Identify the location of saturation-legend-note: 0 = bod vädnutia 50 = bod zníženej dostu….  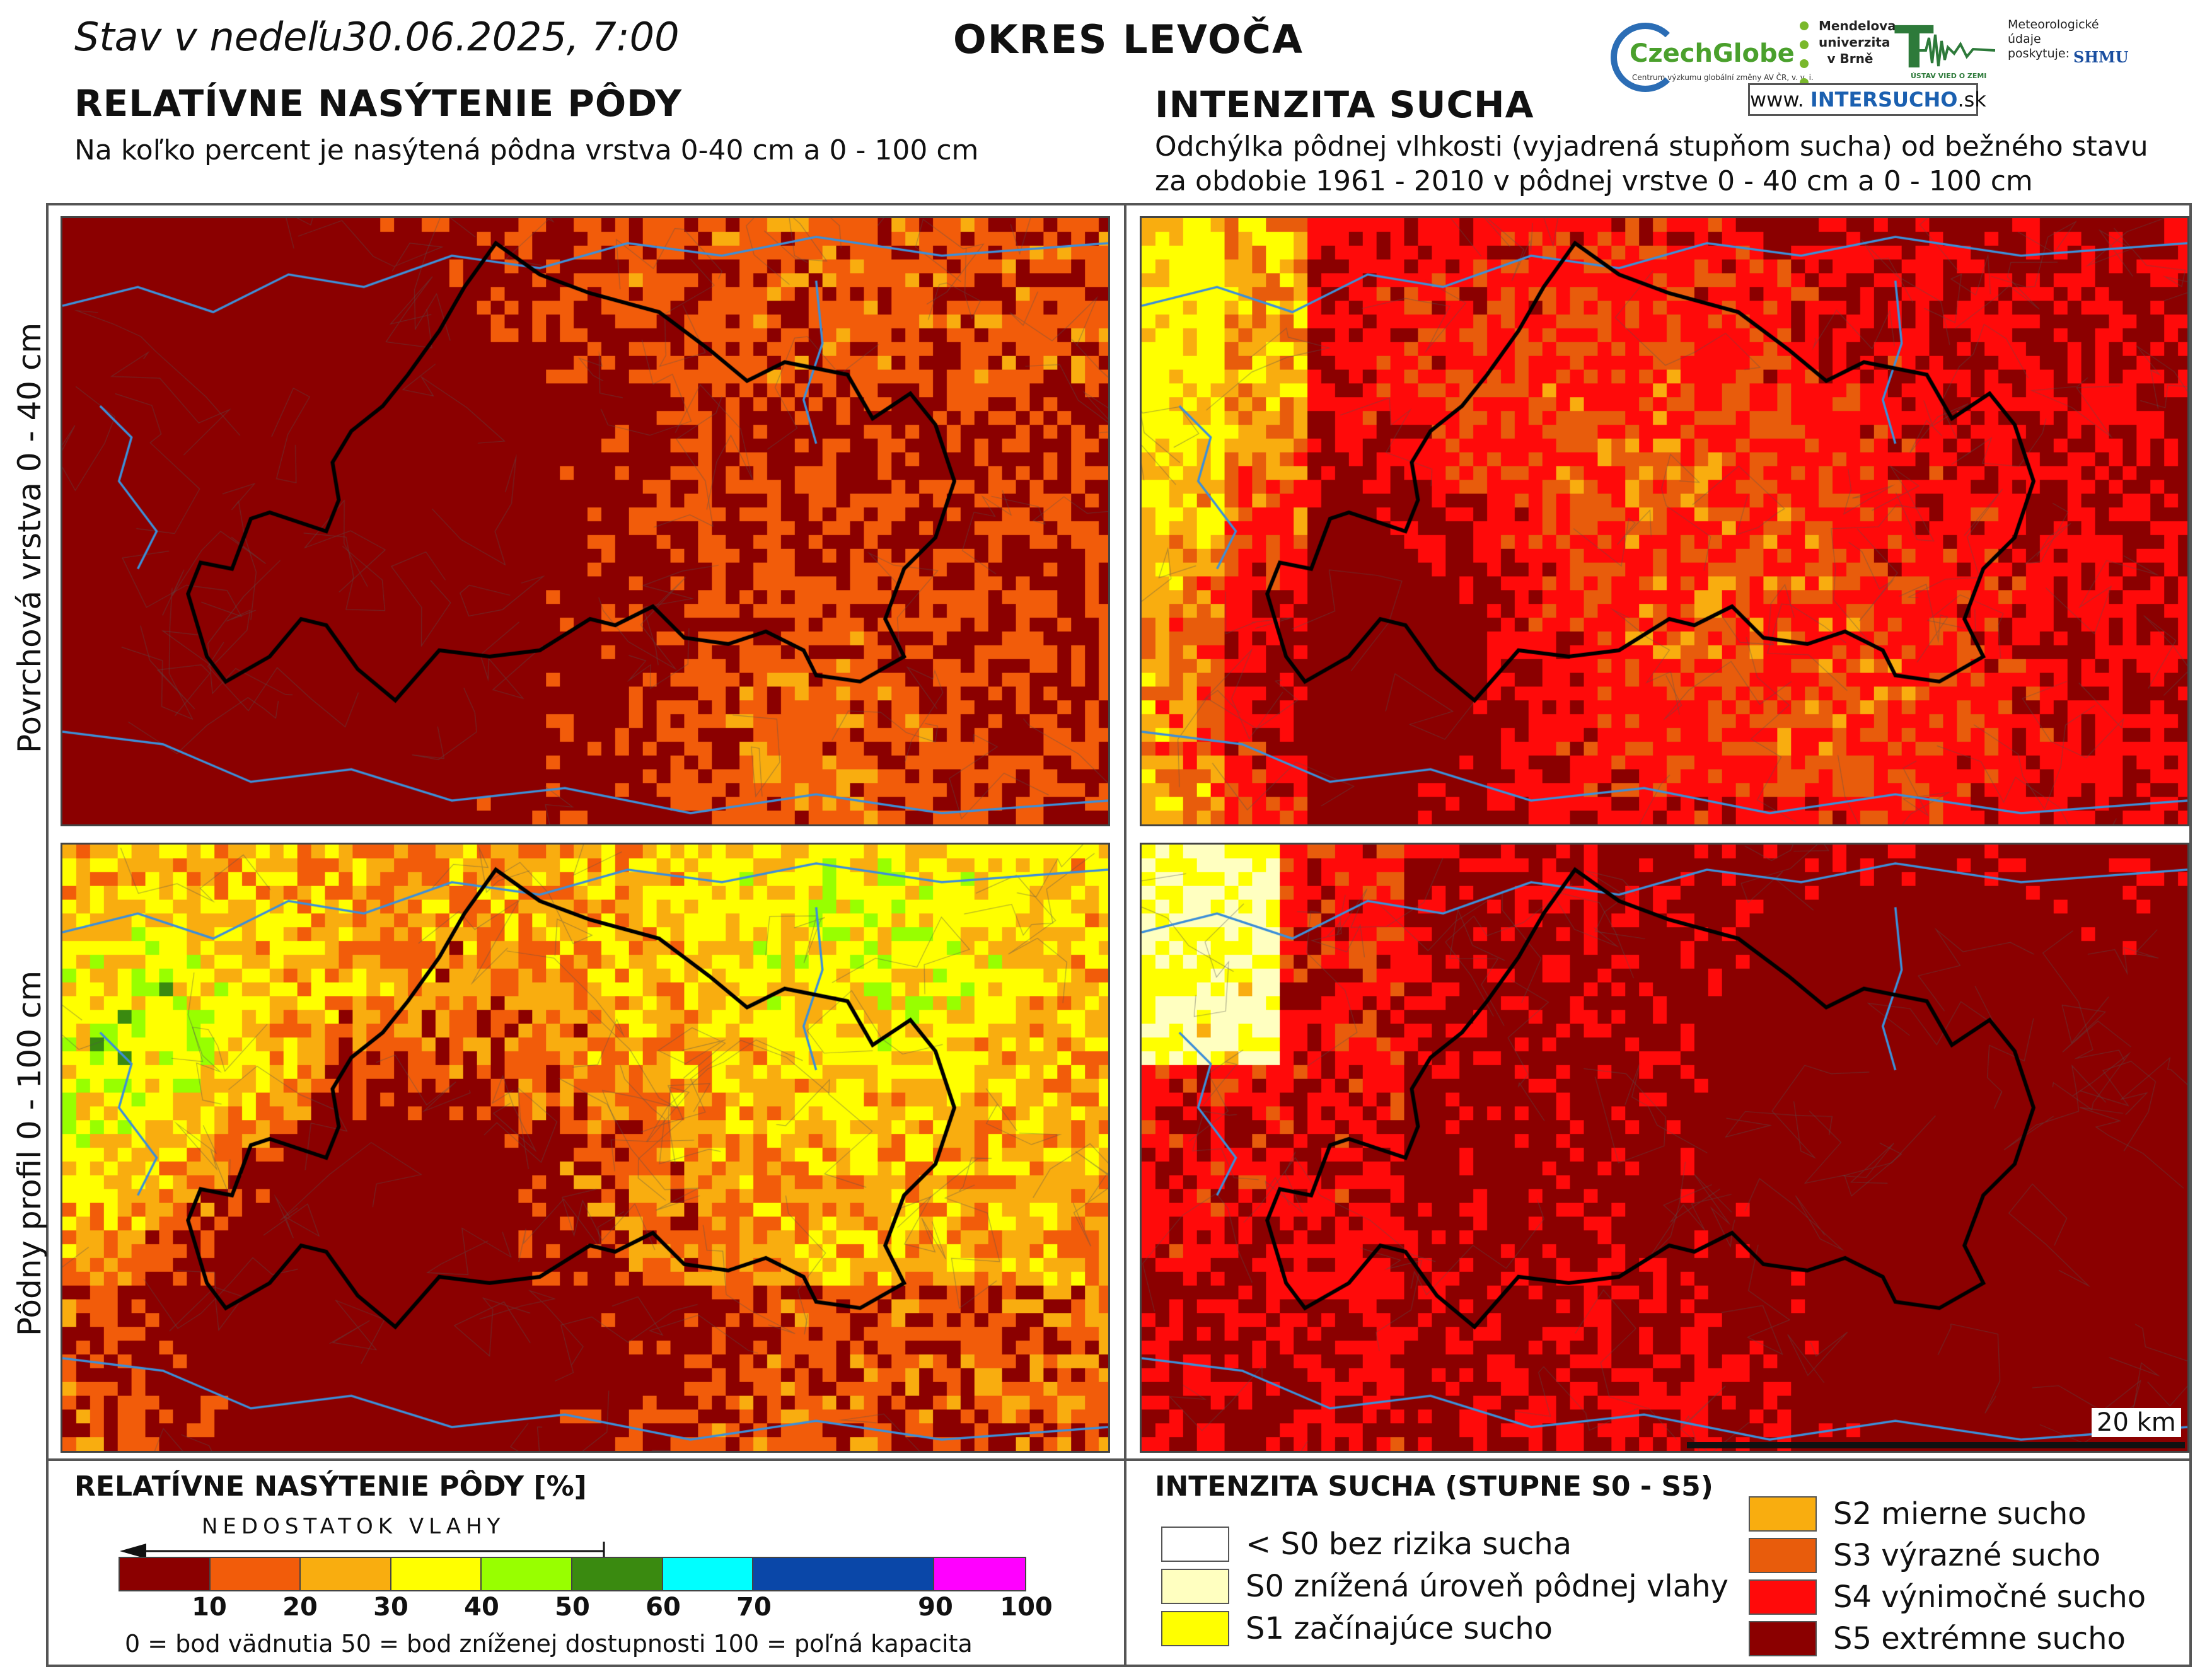
(549, 1644).